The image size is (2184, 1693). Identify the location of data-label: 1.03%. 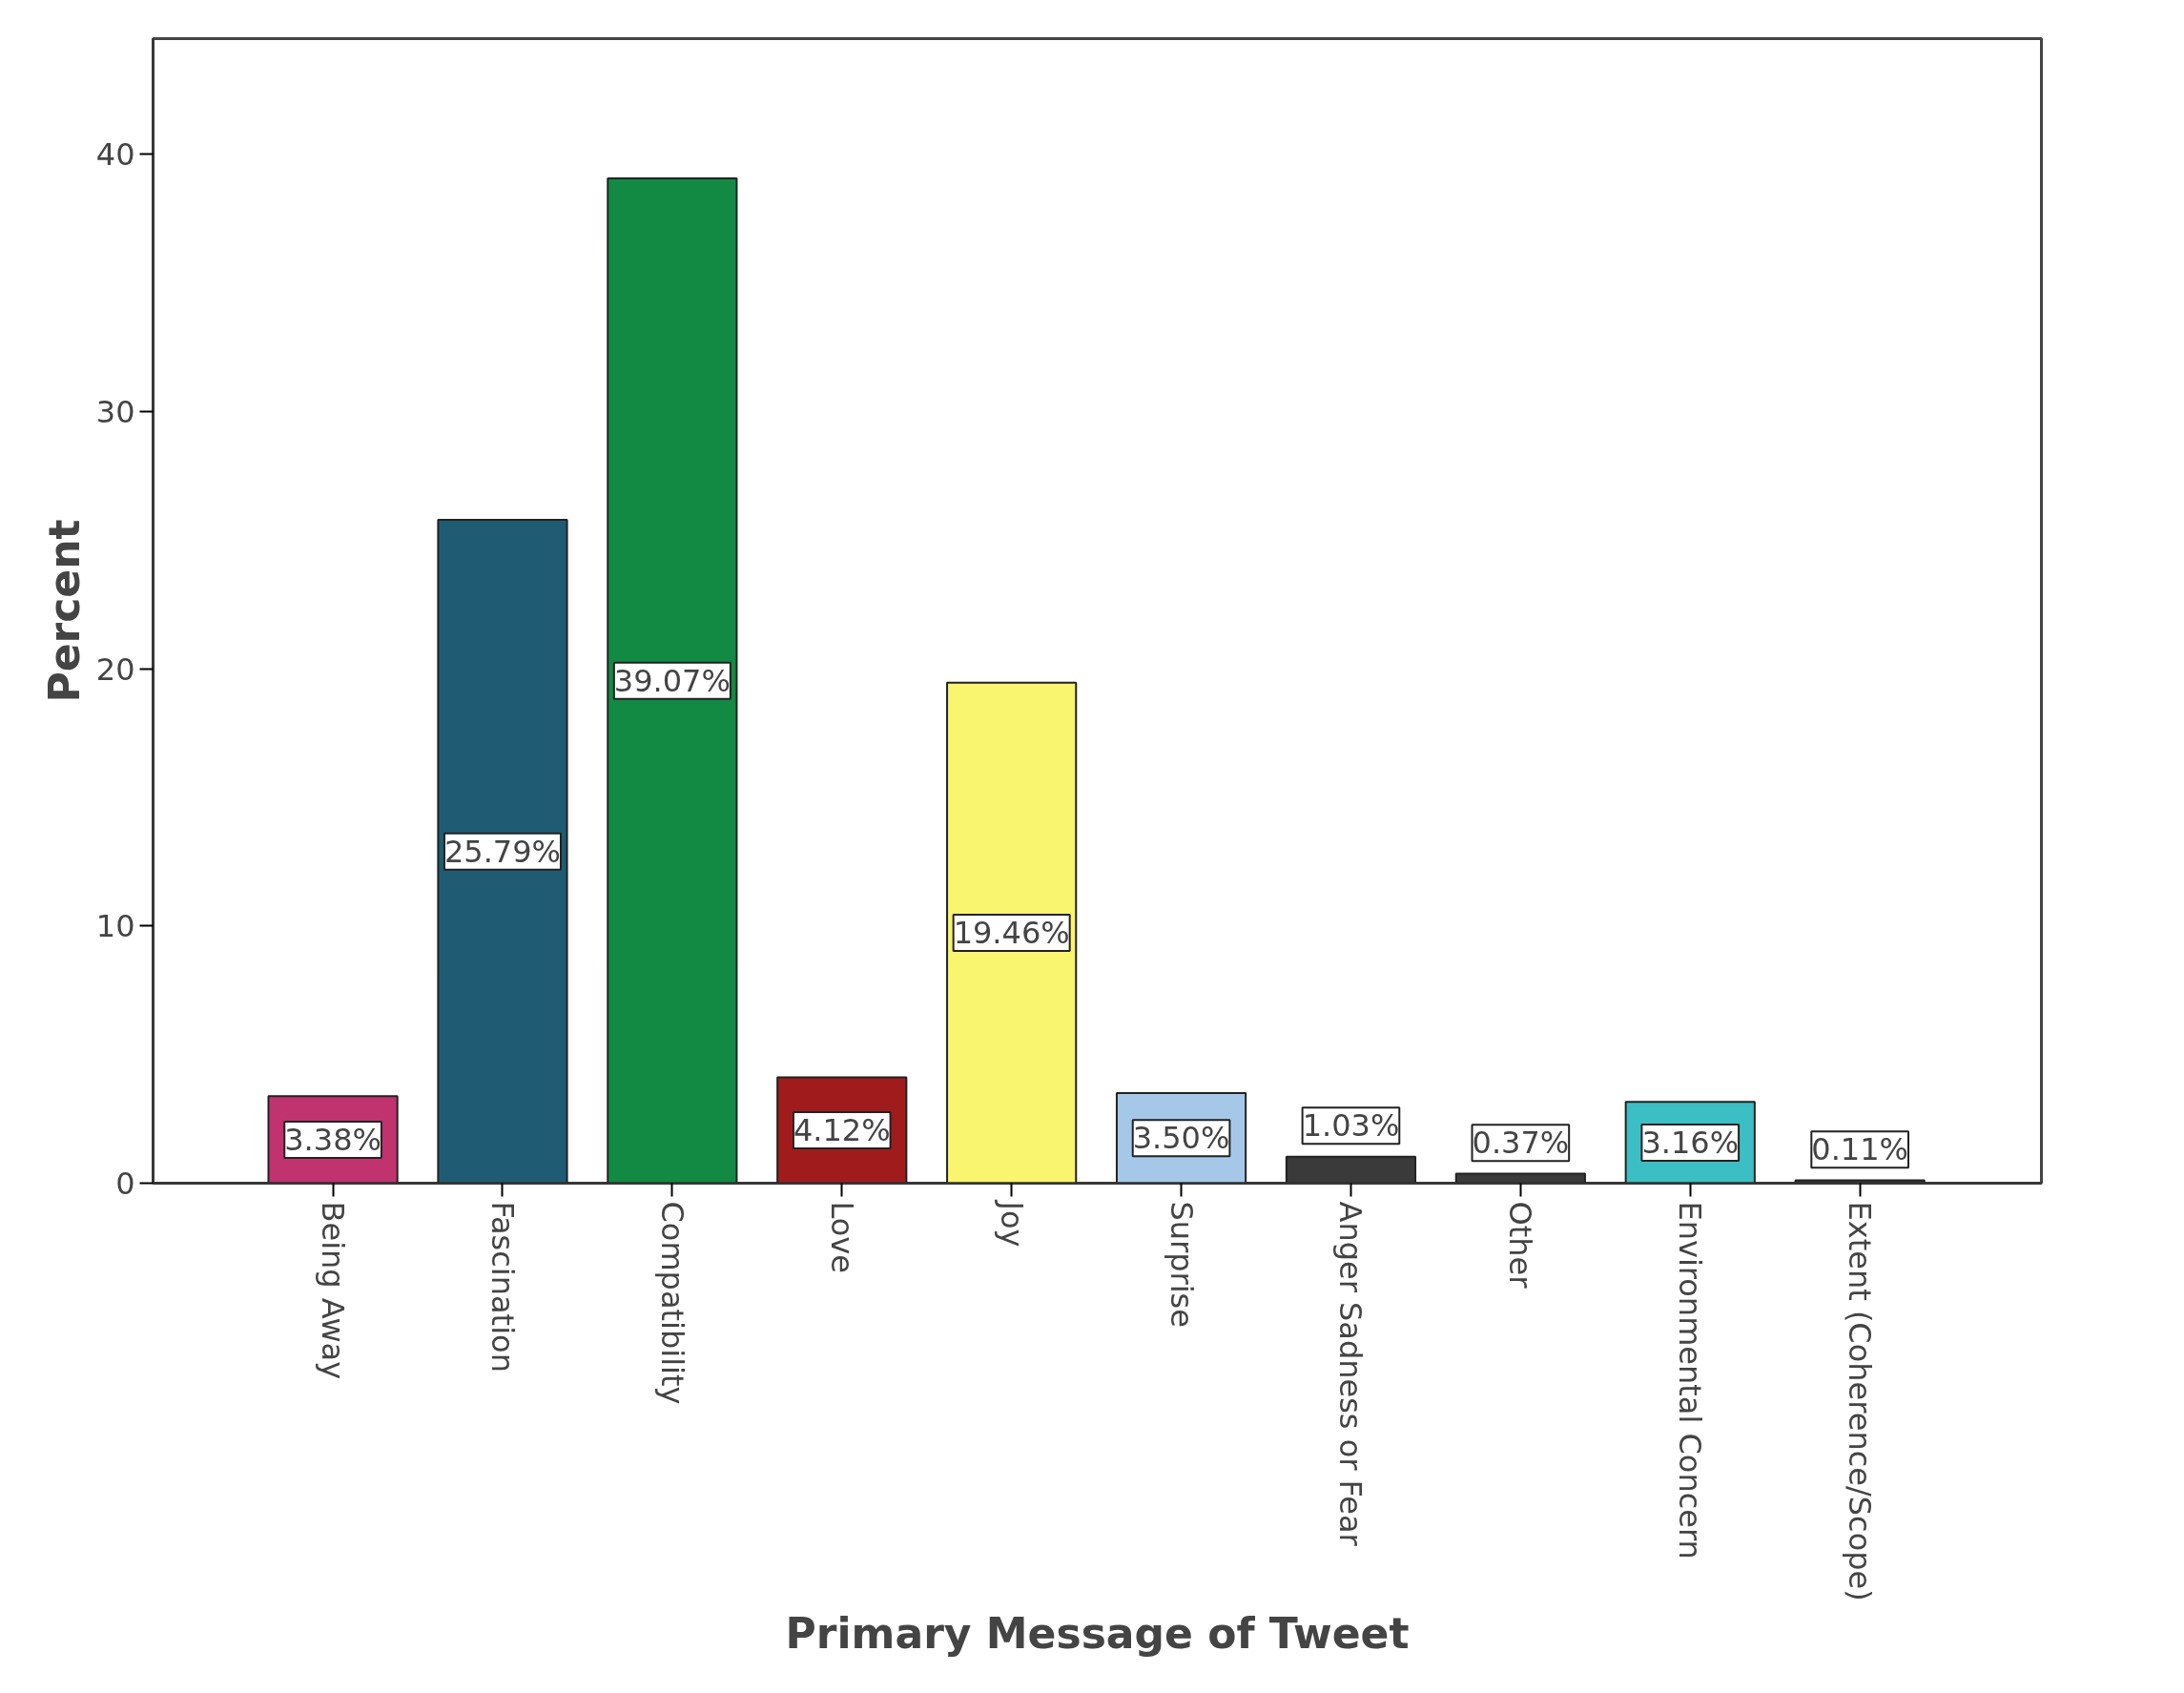
(1351, 1126).